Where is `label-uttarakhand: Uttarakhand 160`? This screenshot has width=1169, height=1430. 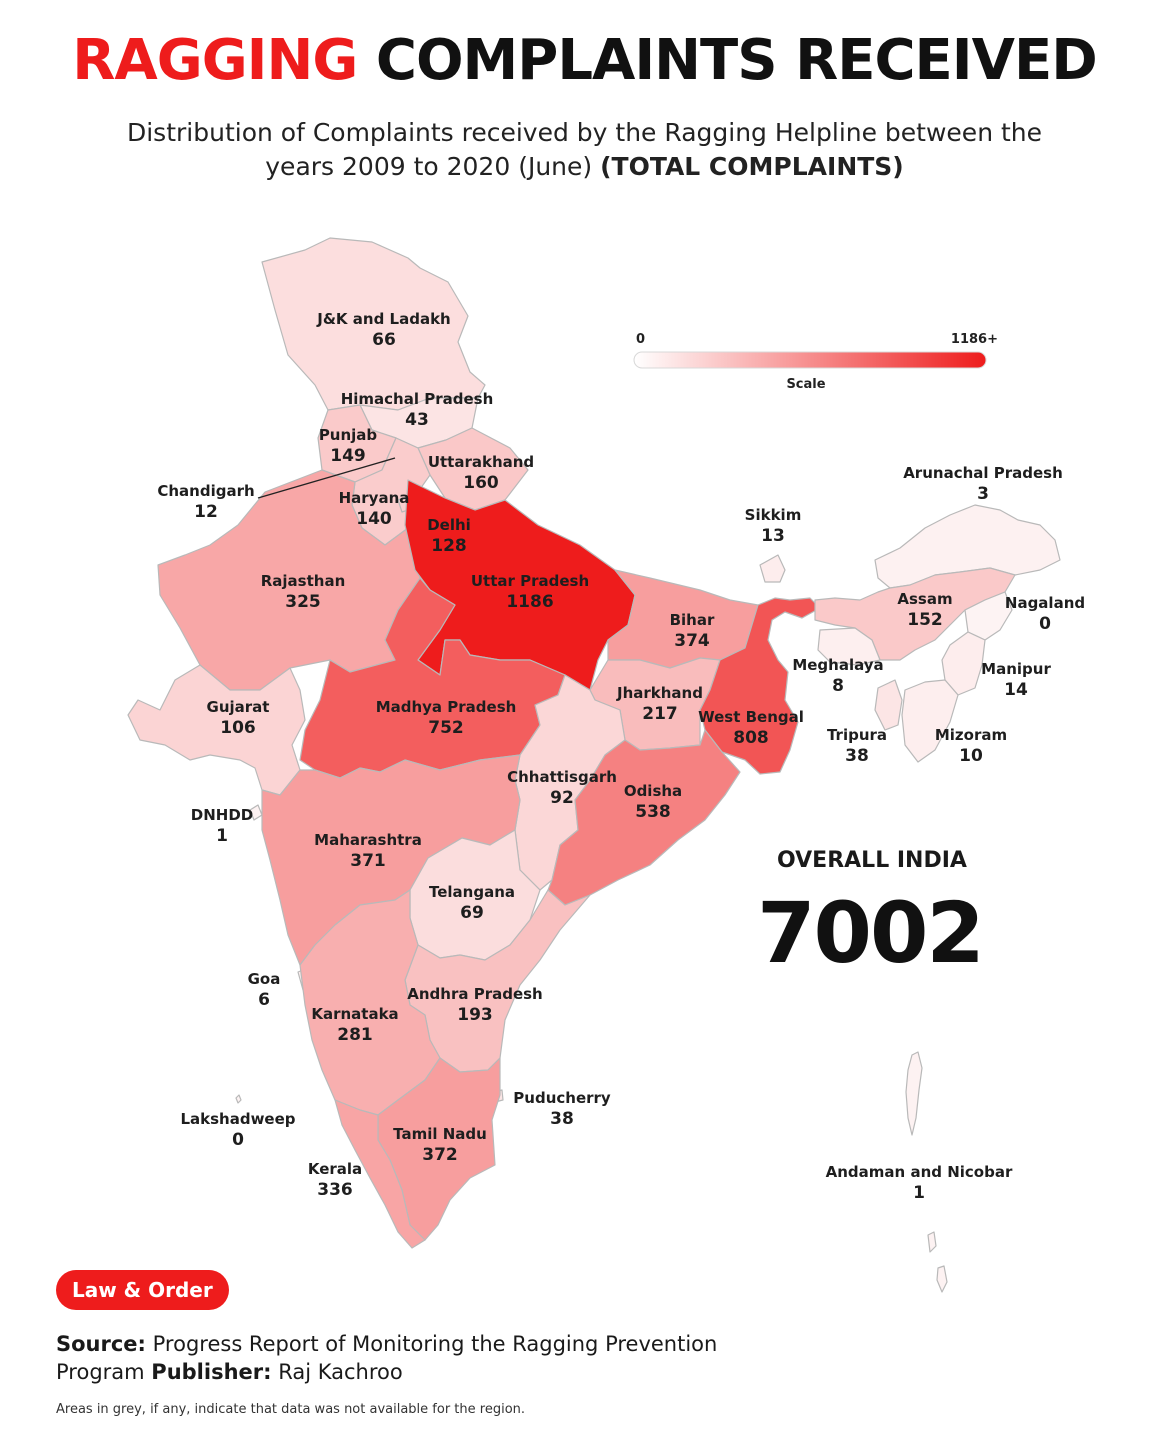
label-uttarakhand: Uttarakhand 160 is located at coordinates (481, 473).